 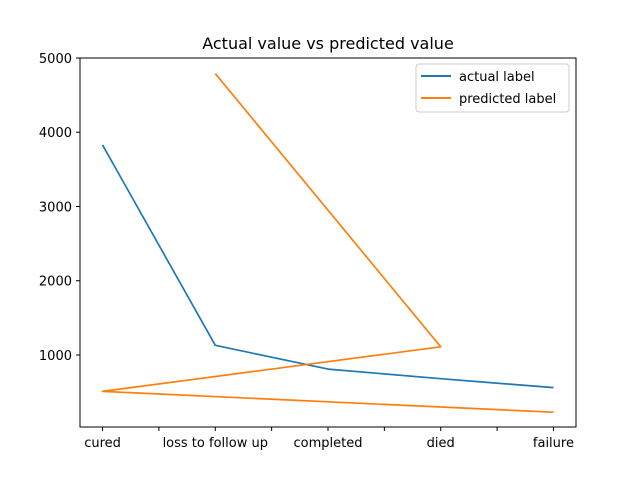 I want to click on x-tick-label: failure, so click(x=553, y=443).